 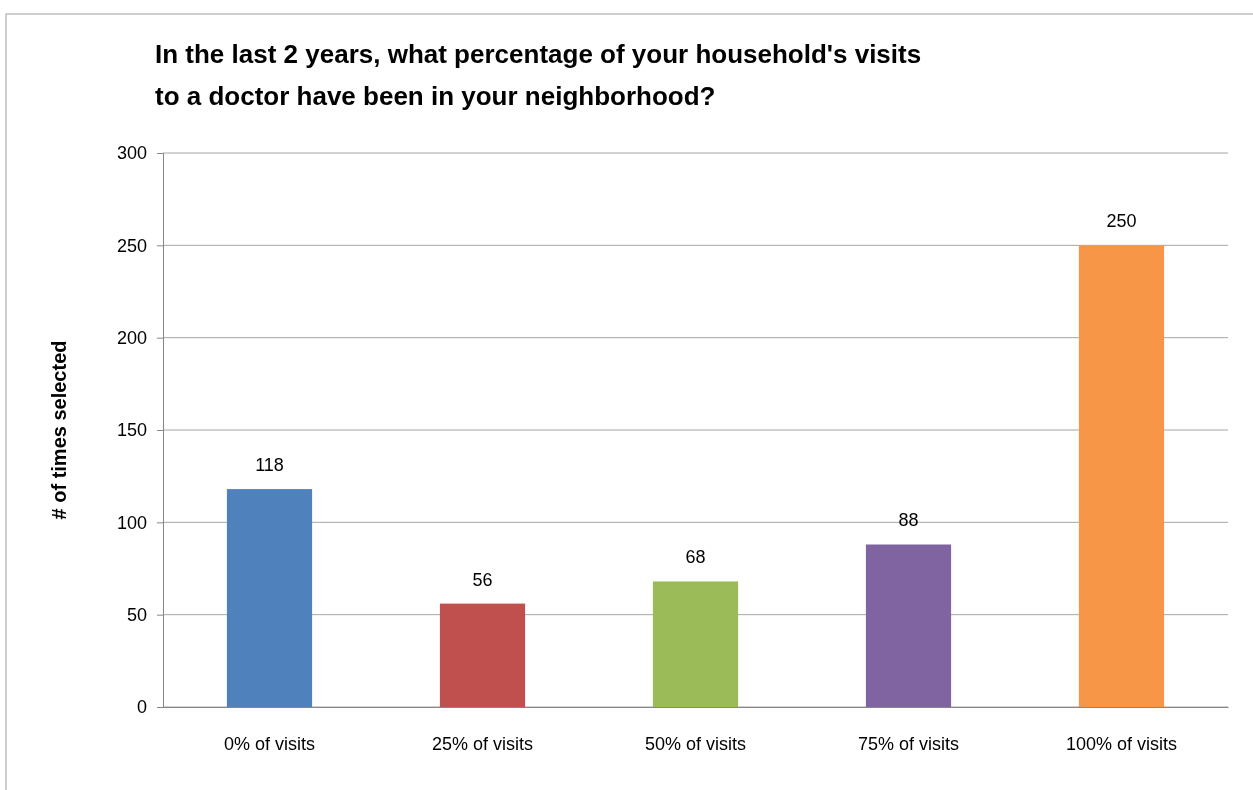 I want to click on x-tick-label: 75% of visits, so click(x=908, y=743).